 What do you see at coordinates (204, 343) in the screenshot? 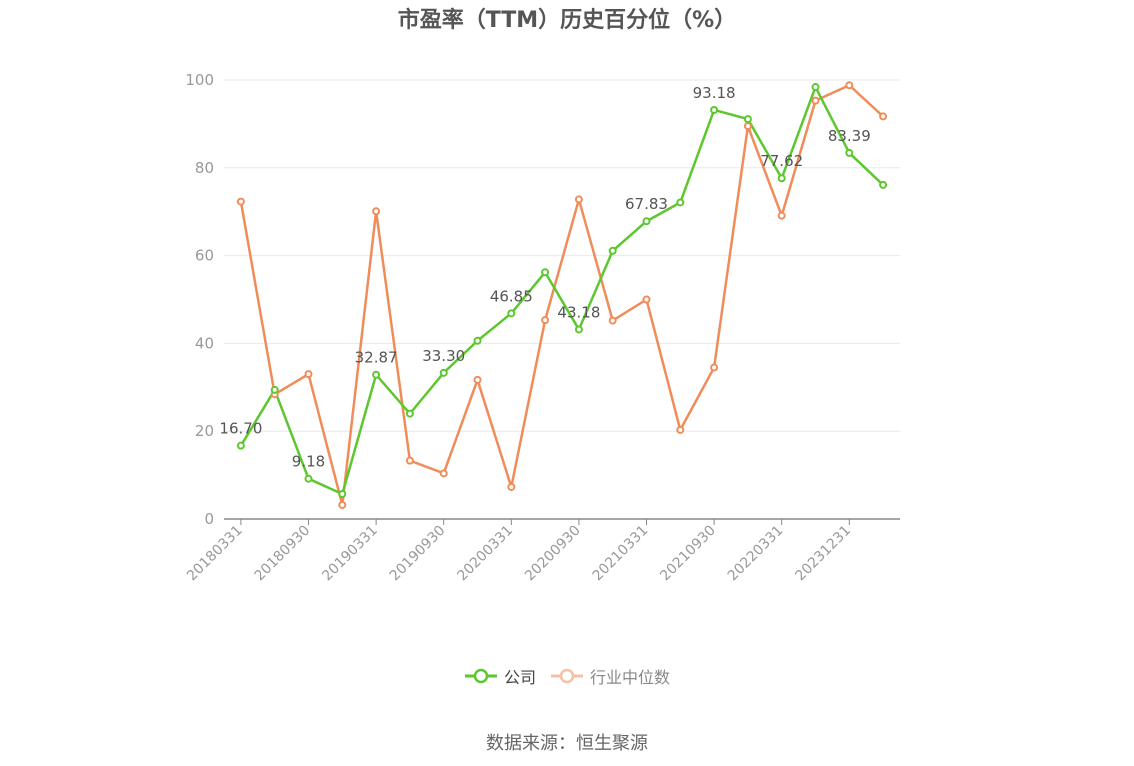
I see `y-tick-label: 40` at bounding box center [204, 343].